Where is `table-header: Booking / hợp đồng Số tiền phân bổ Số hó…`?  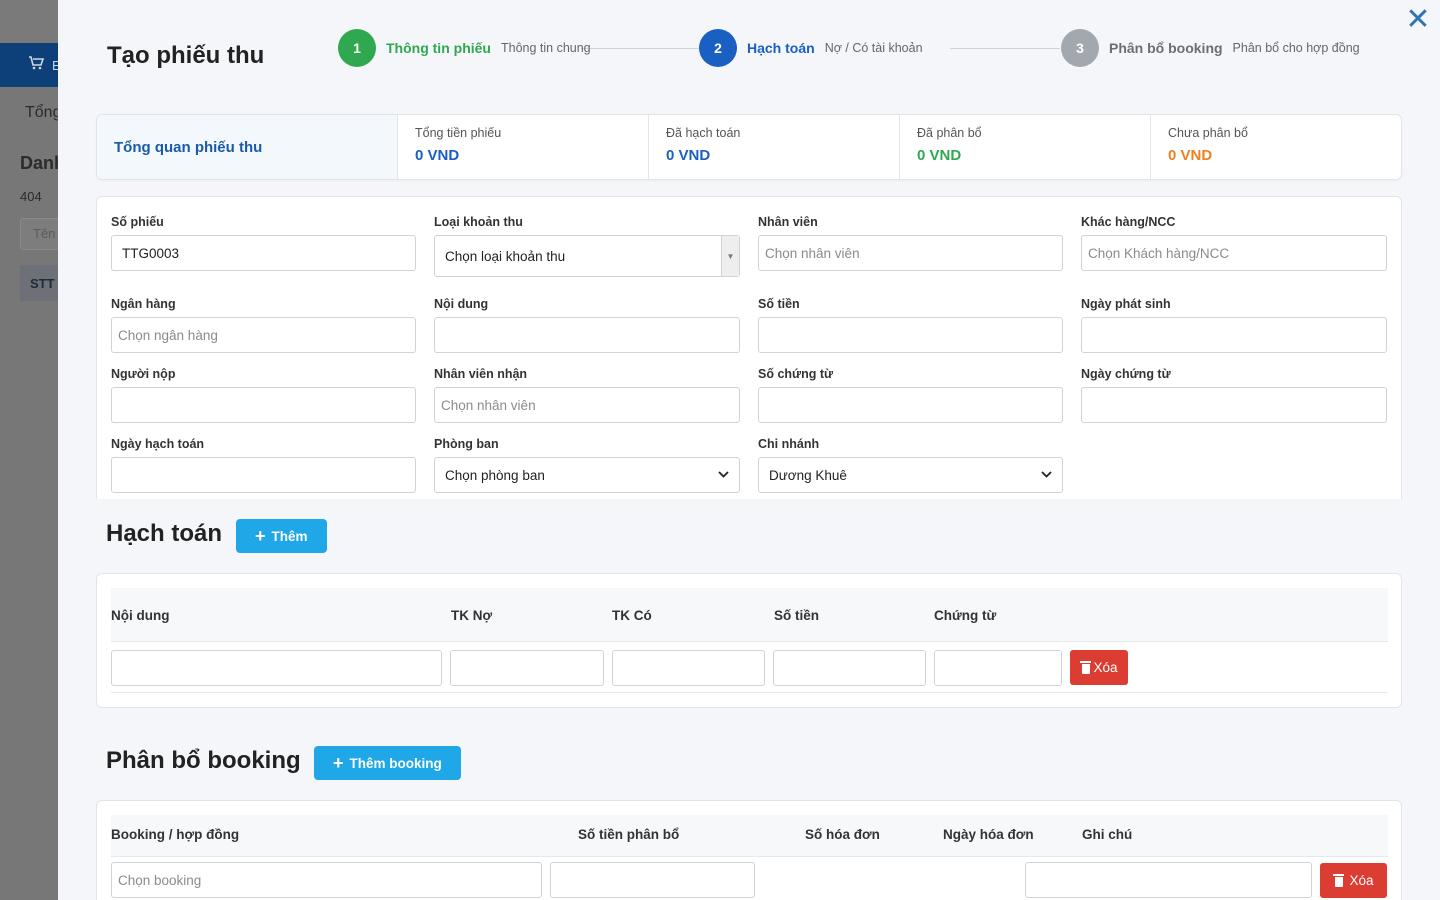 table-header: Booking / hợp đồng Số tiền phân bổ Số hó… is located at coordinates (749, 836).